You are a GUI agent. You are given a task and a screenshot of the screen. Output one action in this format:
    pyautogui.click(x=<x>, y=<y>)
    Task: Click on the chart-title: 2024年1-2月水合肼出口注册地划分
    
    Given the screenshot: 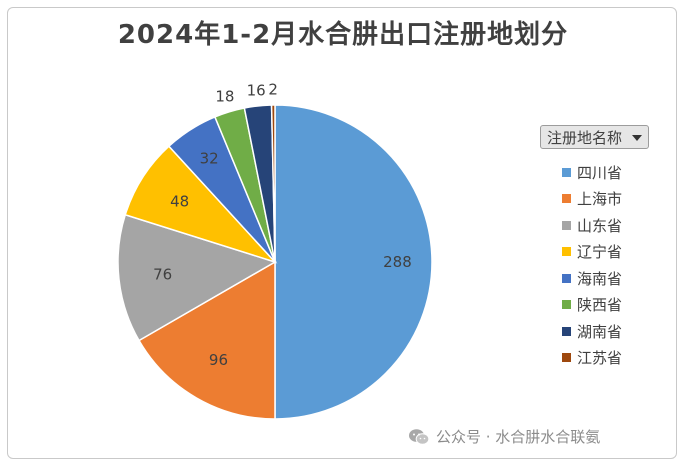 What is the action you would take?
    pyautogui.click(x=343, y=35)
    